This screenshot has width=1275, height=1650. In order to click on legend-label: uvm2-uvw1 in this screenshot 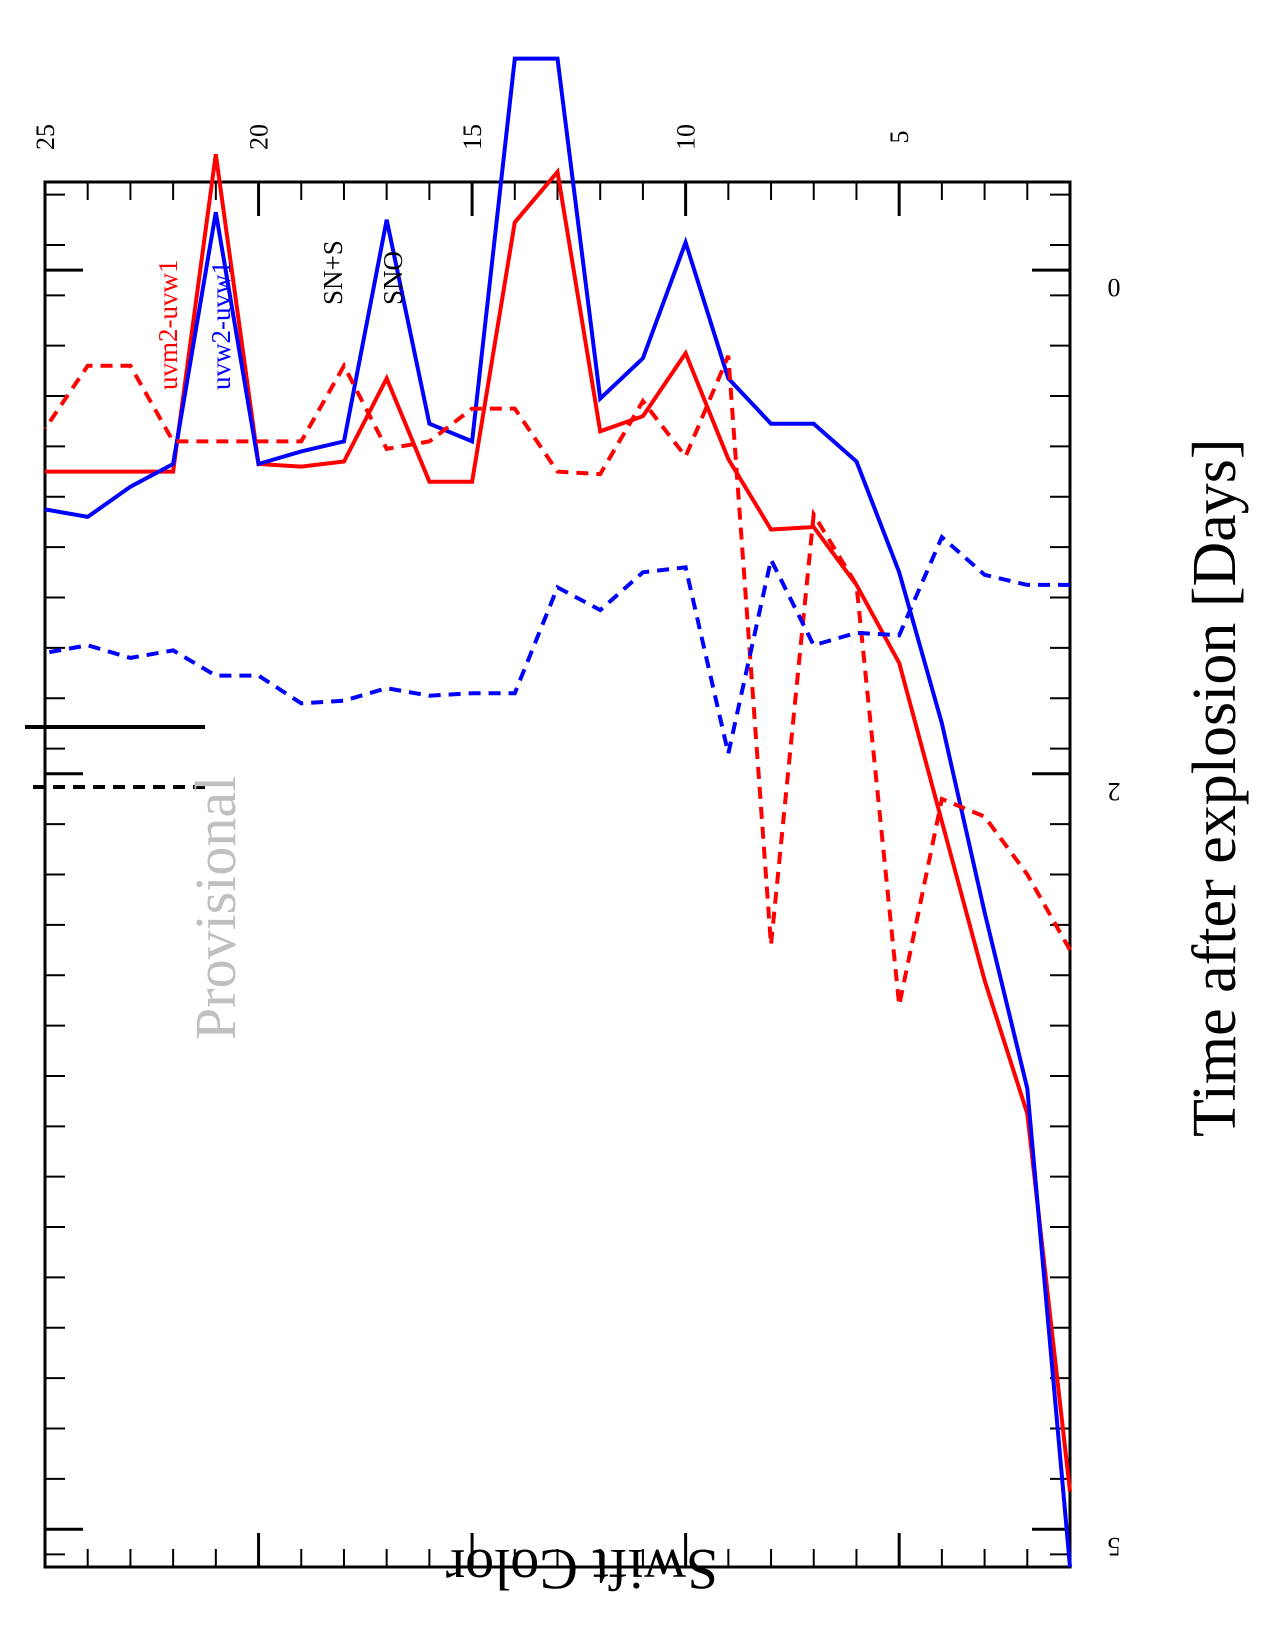, I will do `click(168, 325)`.